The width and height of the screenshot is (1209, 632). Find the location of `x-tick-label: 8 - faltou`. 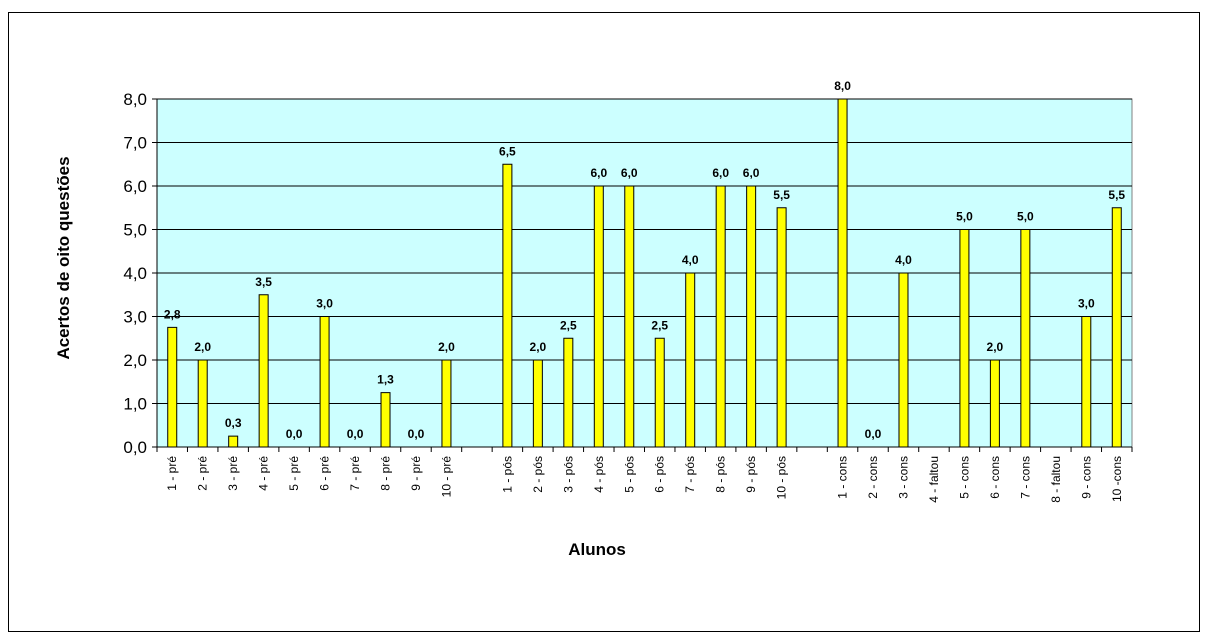

x-tick-label: 8 - faltou is located at coordinates (1056, 479).